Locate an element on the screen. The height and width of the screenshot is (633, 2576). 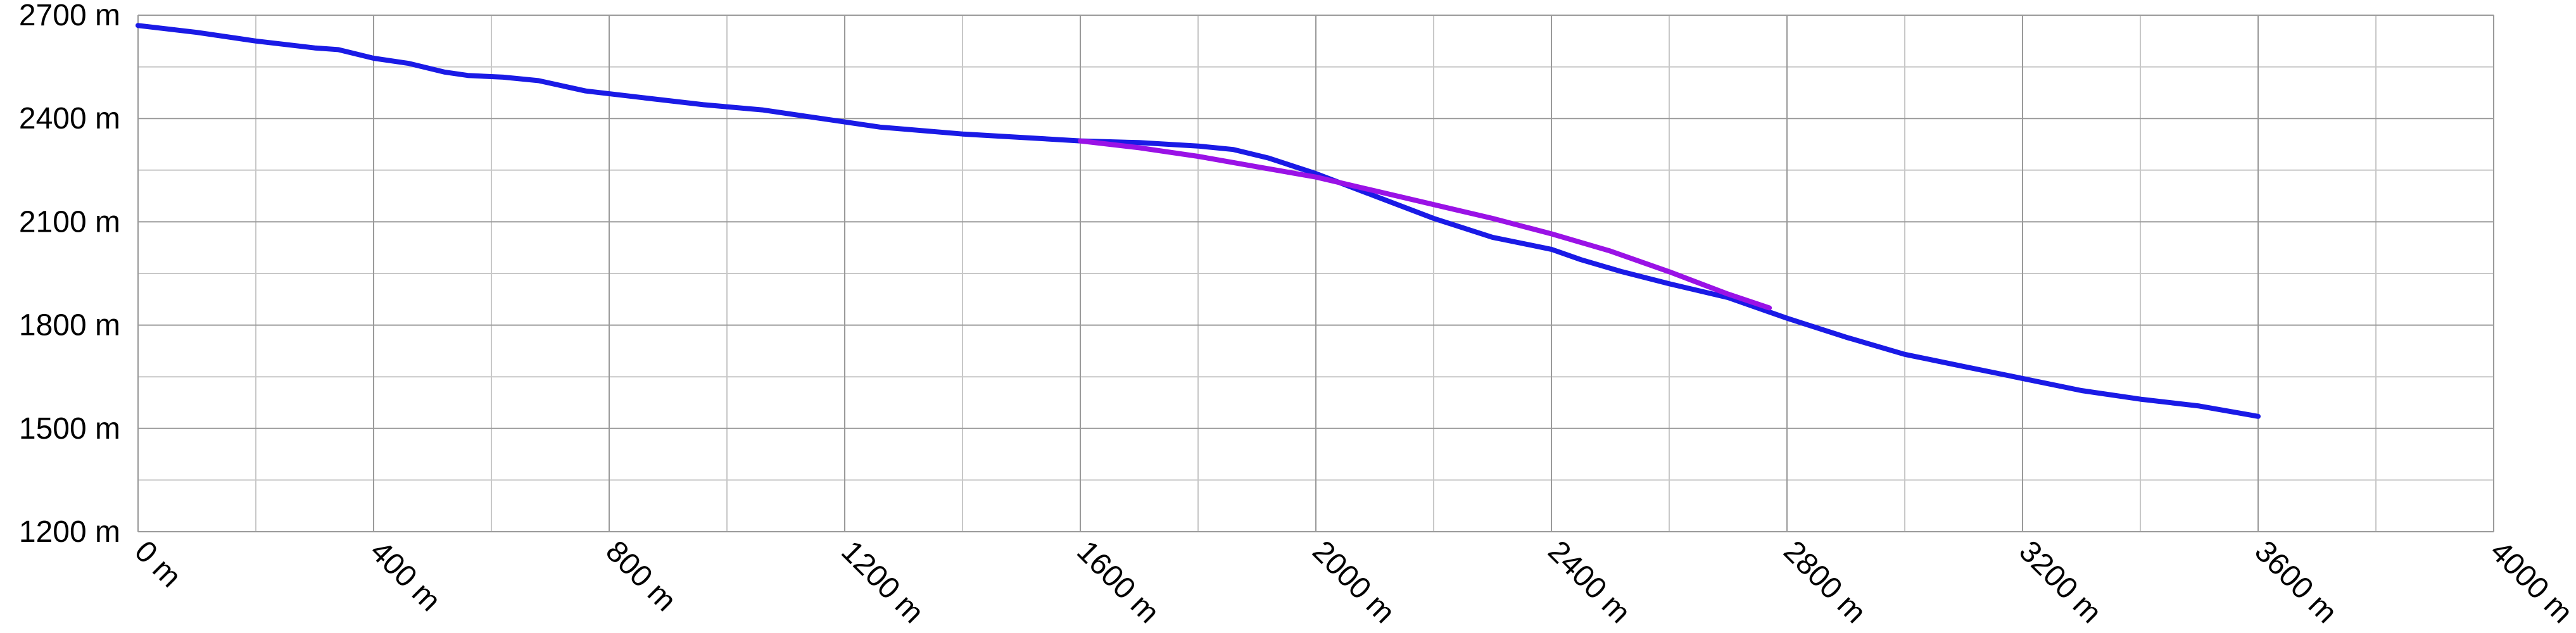
x-tick-label: 2800 m is located at coordinates (1824, 582).